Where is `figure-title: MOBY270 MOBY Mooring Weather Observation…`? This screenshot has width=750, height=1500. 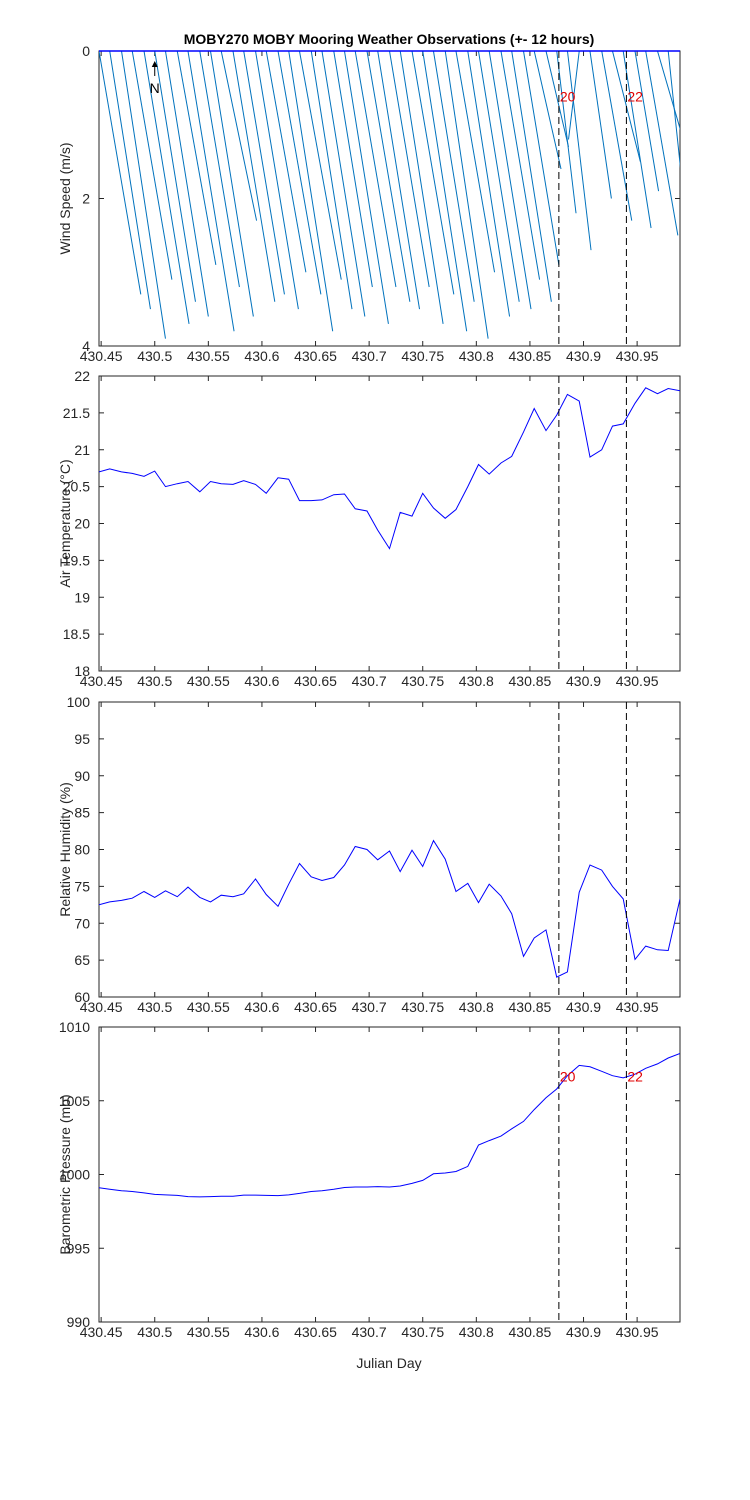
figure-title: MOBY270 MOBY Mooring Weather Observation… is located at coordinates (389, 39).